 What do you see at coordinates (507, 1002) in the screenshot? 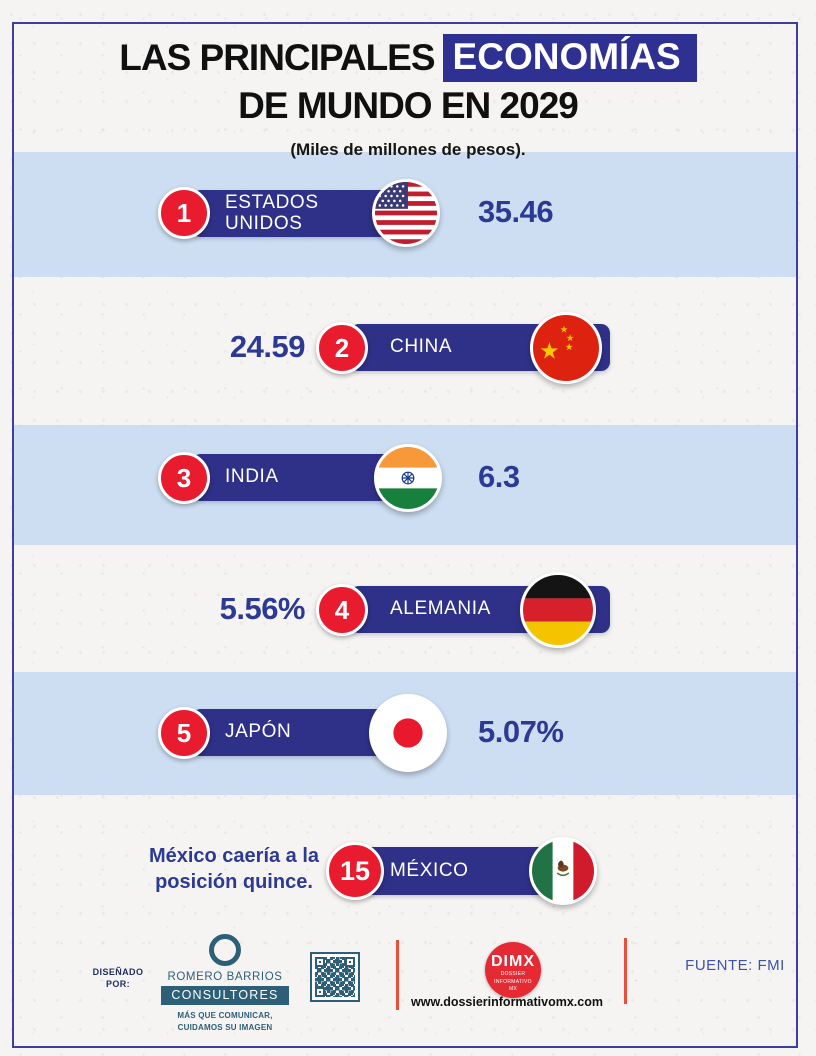
I see `website-url: www.dossierinformativomx.com` at bounding box center [507, 1002].